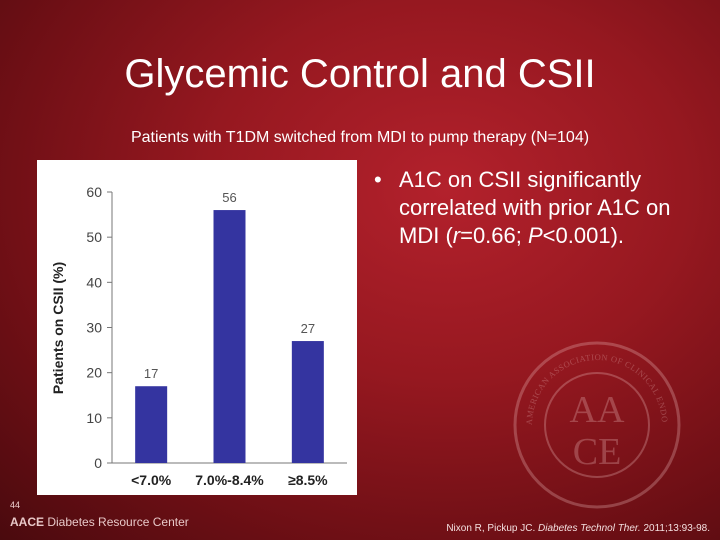  Describe the element at coordinates (94, 237) in the screenshot. I see `y-tick-label: 50` at that location.